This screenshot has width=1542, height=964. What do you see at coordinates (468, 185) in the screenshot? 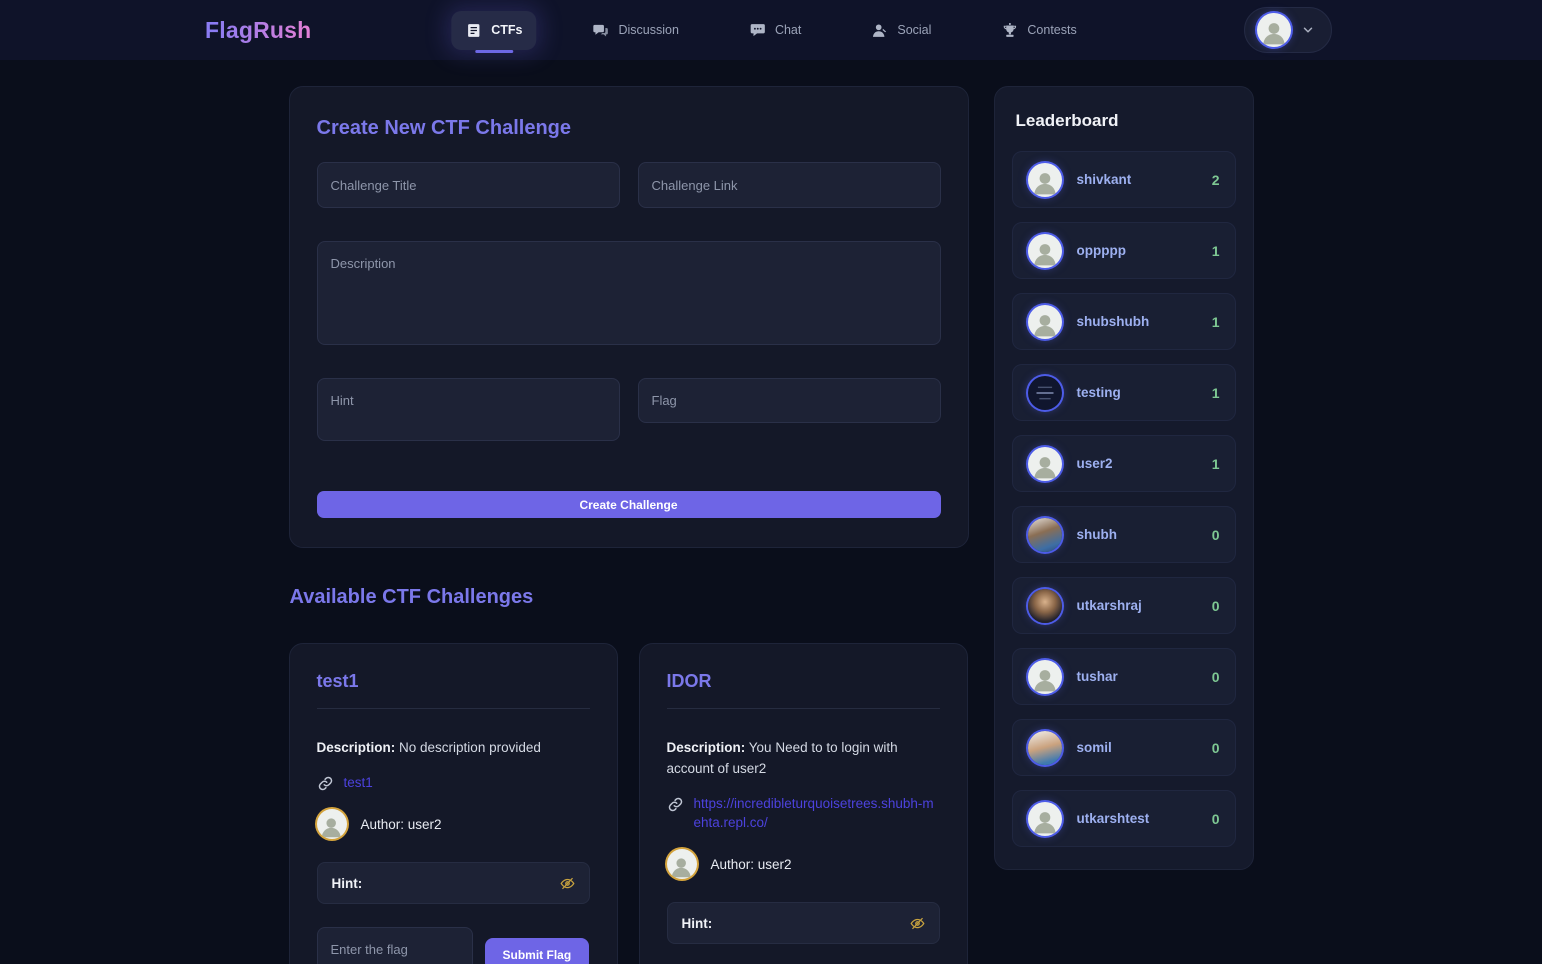
I see `challenge-title-input` at bounding box center [468, 185].